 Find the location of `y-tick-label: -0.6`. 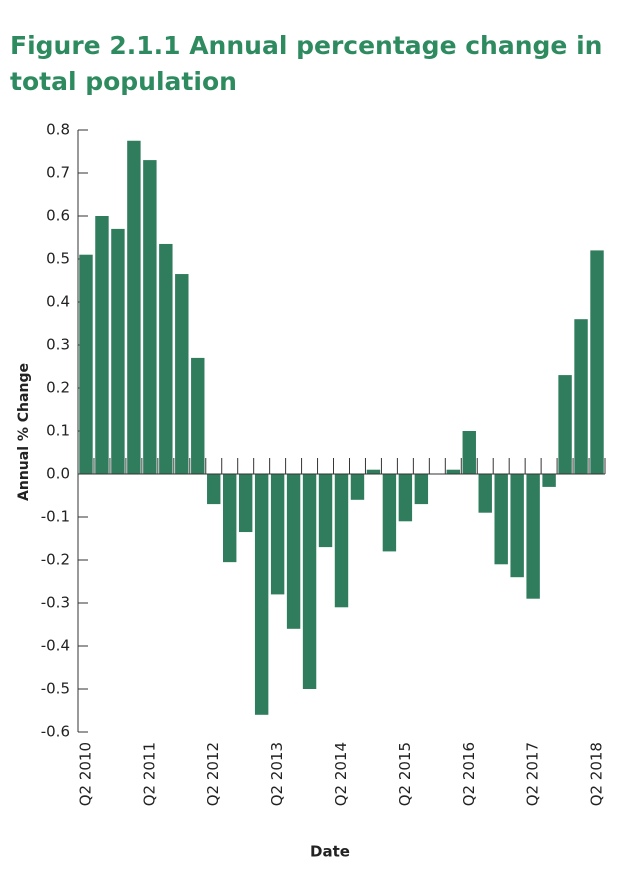

y-tick-label: -0.6 is located at coordinates (55, 732).